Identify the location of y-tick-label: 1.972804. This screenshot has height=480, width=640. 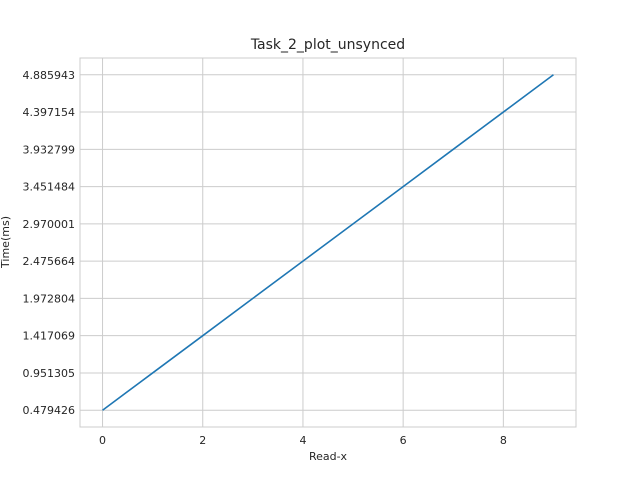
(49, 298).